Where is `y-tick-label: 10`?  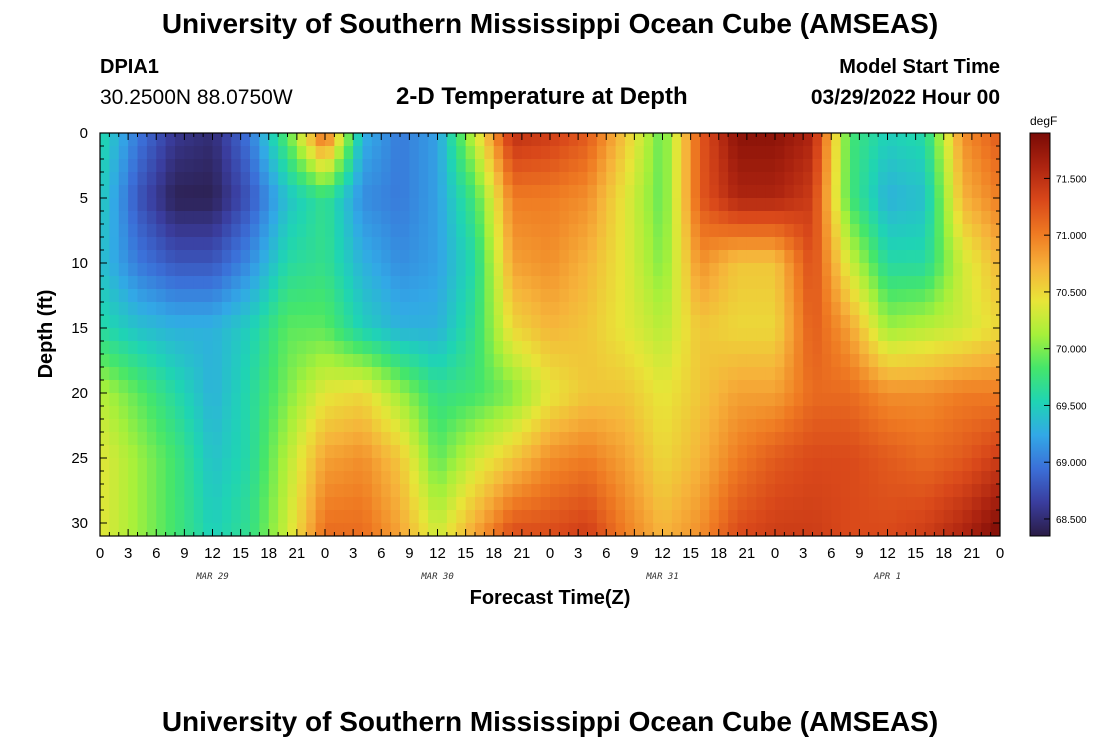
y-tick-label: 10 is located at coordinates (79, 263).